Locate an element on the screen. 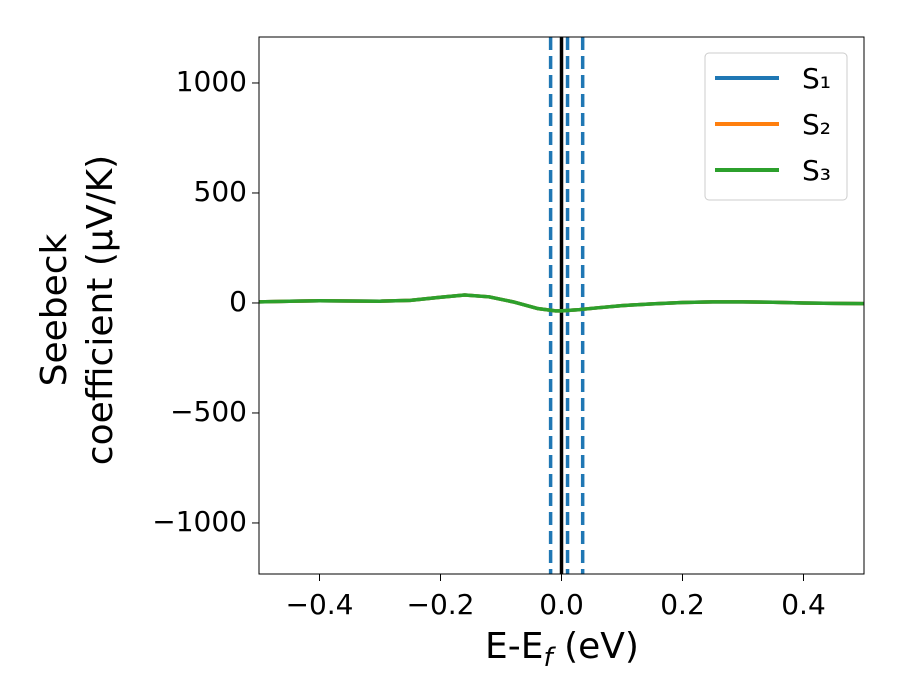 Image resolution: width=900 pixels, height=700 pixels. y-tick-label: −500 is located at coordinates (208, 411).